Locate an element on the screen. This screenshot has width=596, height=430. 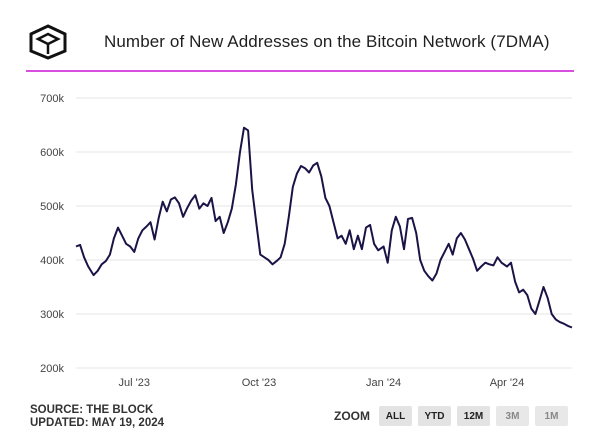
x-tick-label: Apr '24 is located at coordinates (507, 383).